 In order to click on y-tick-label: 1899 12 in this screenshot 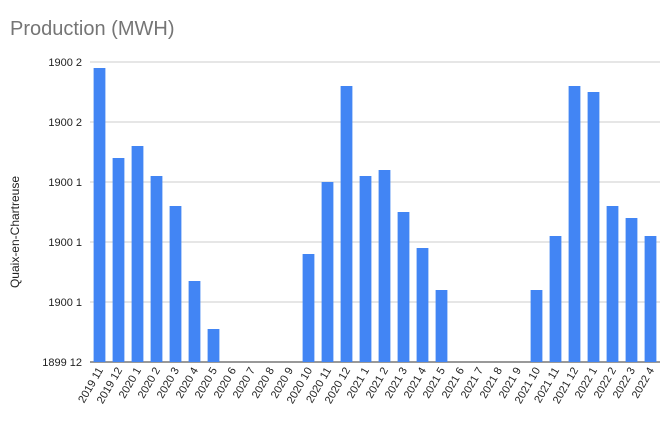, I will do `click(62, 363)`.